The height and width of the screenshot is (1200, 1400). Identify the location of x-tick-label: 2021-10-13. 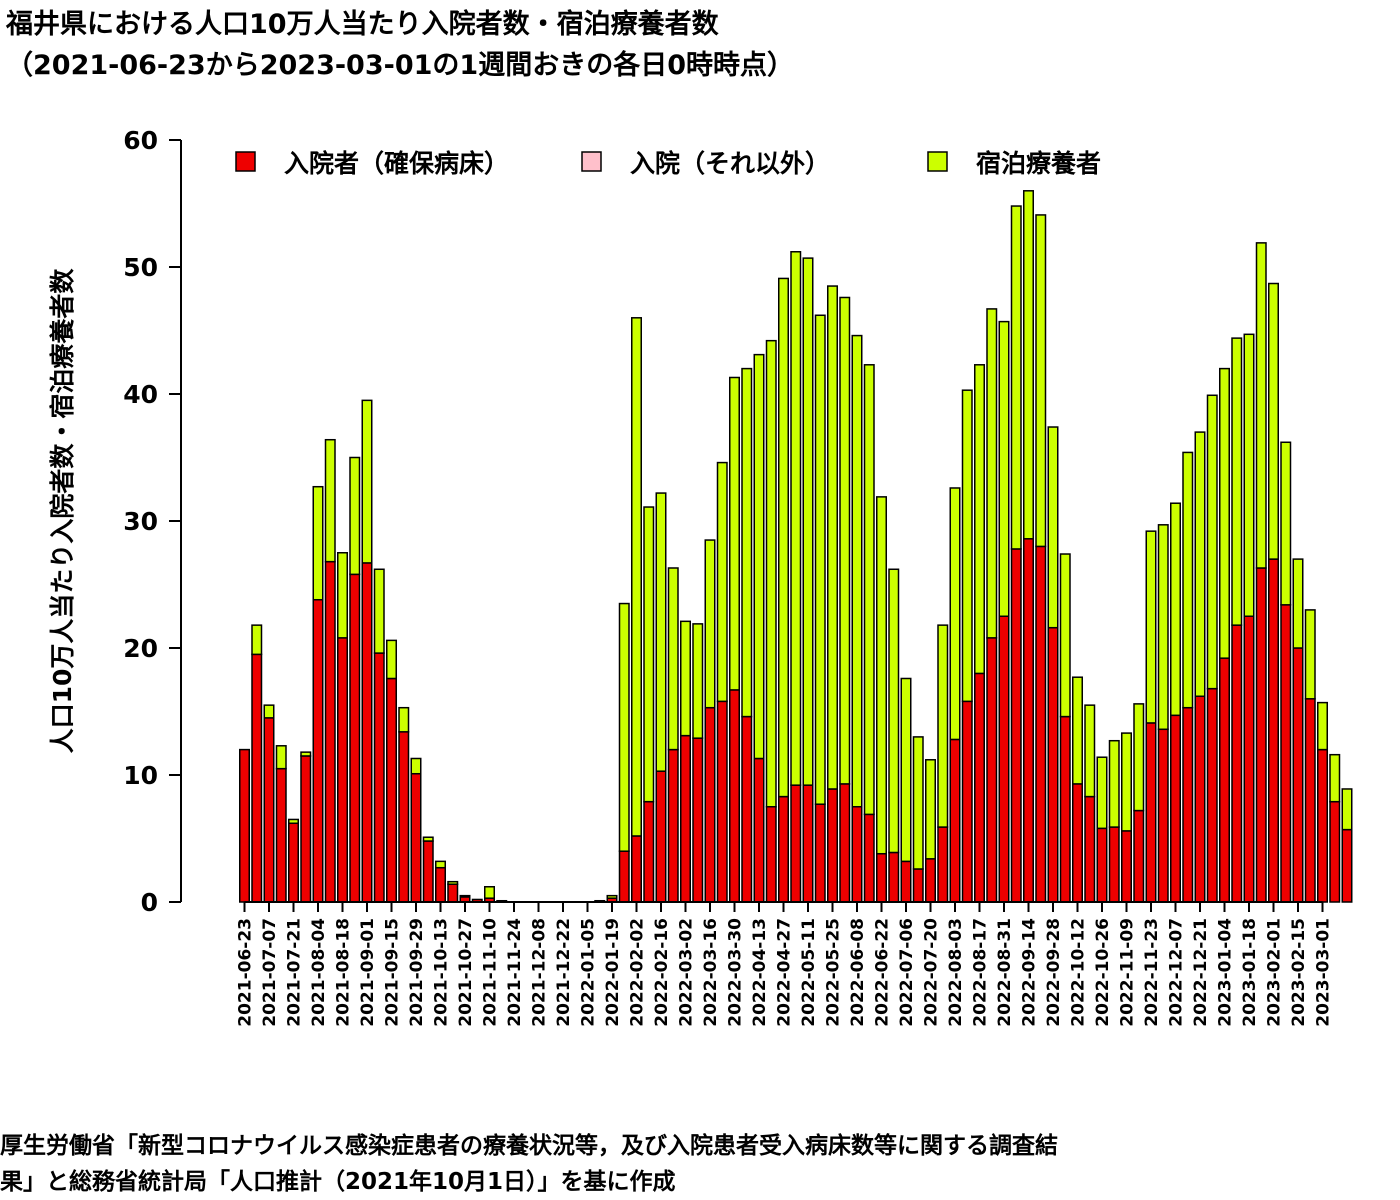
(442, 972).